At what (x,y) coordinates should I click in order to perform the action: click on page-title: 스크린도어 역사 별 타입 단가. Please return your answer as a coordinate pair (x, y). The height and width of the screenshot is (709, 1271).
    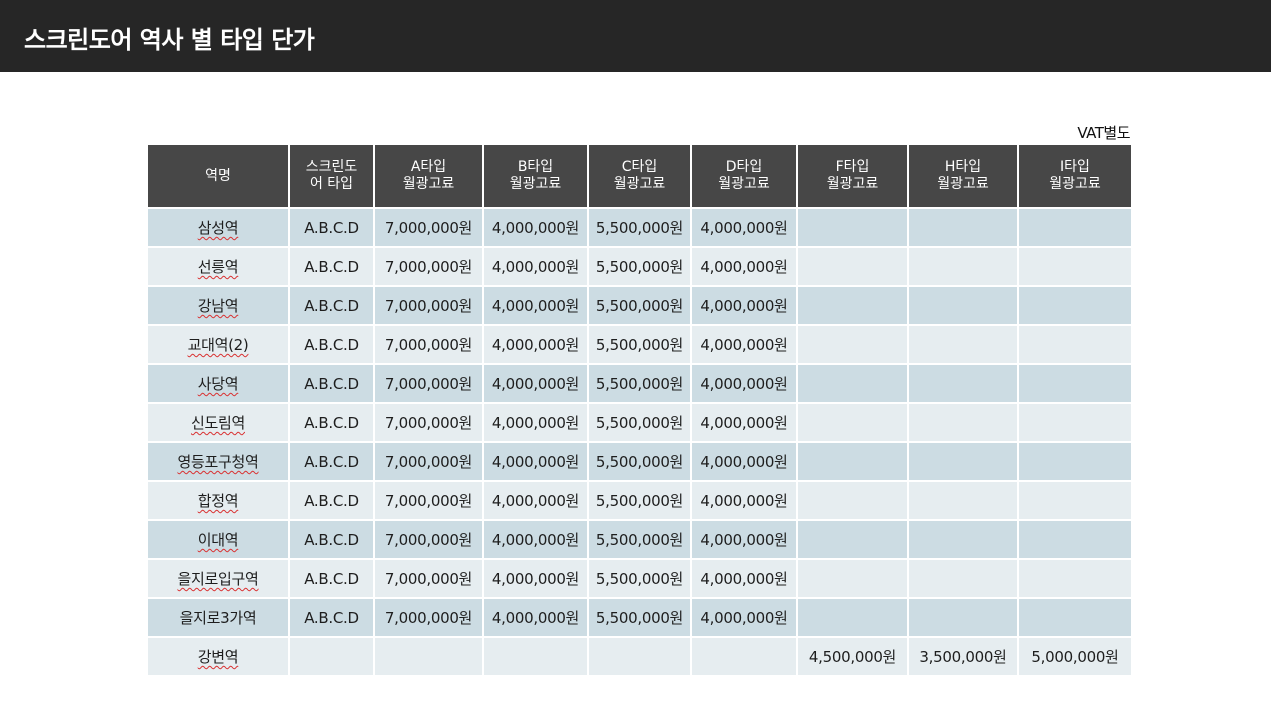
    Looking at the image, I should click on (169, 40).